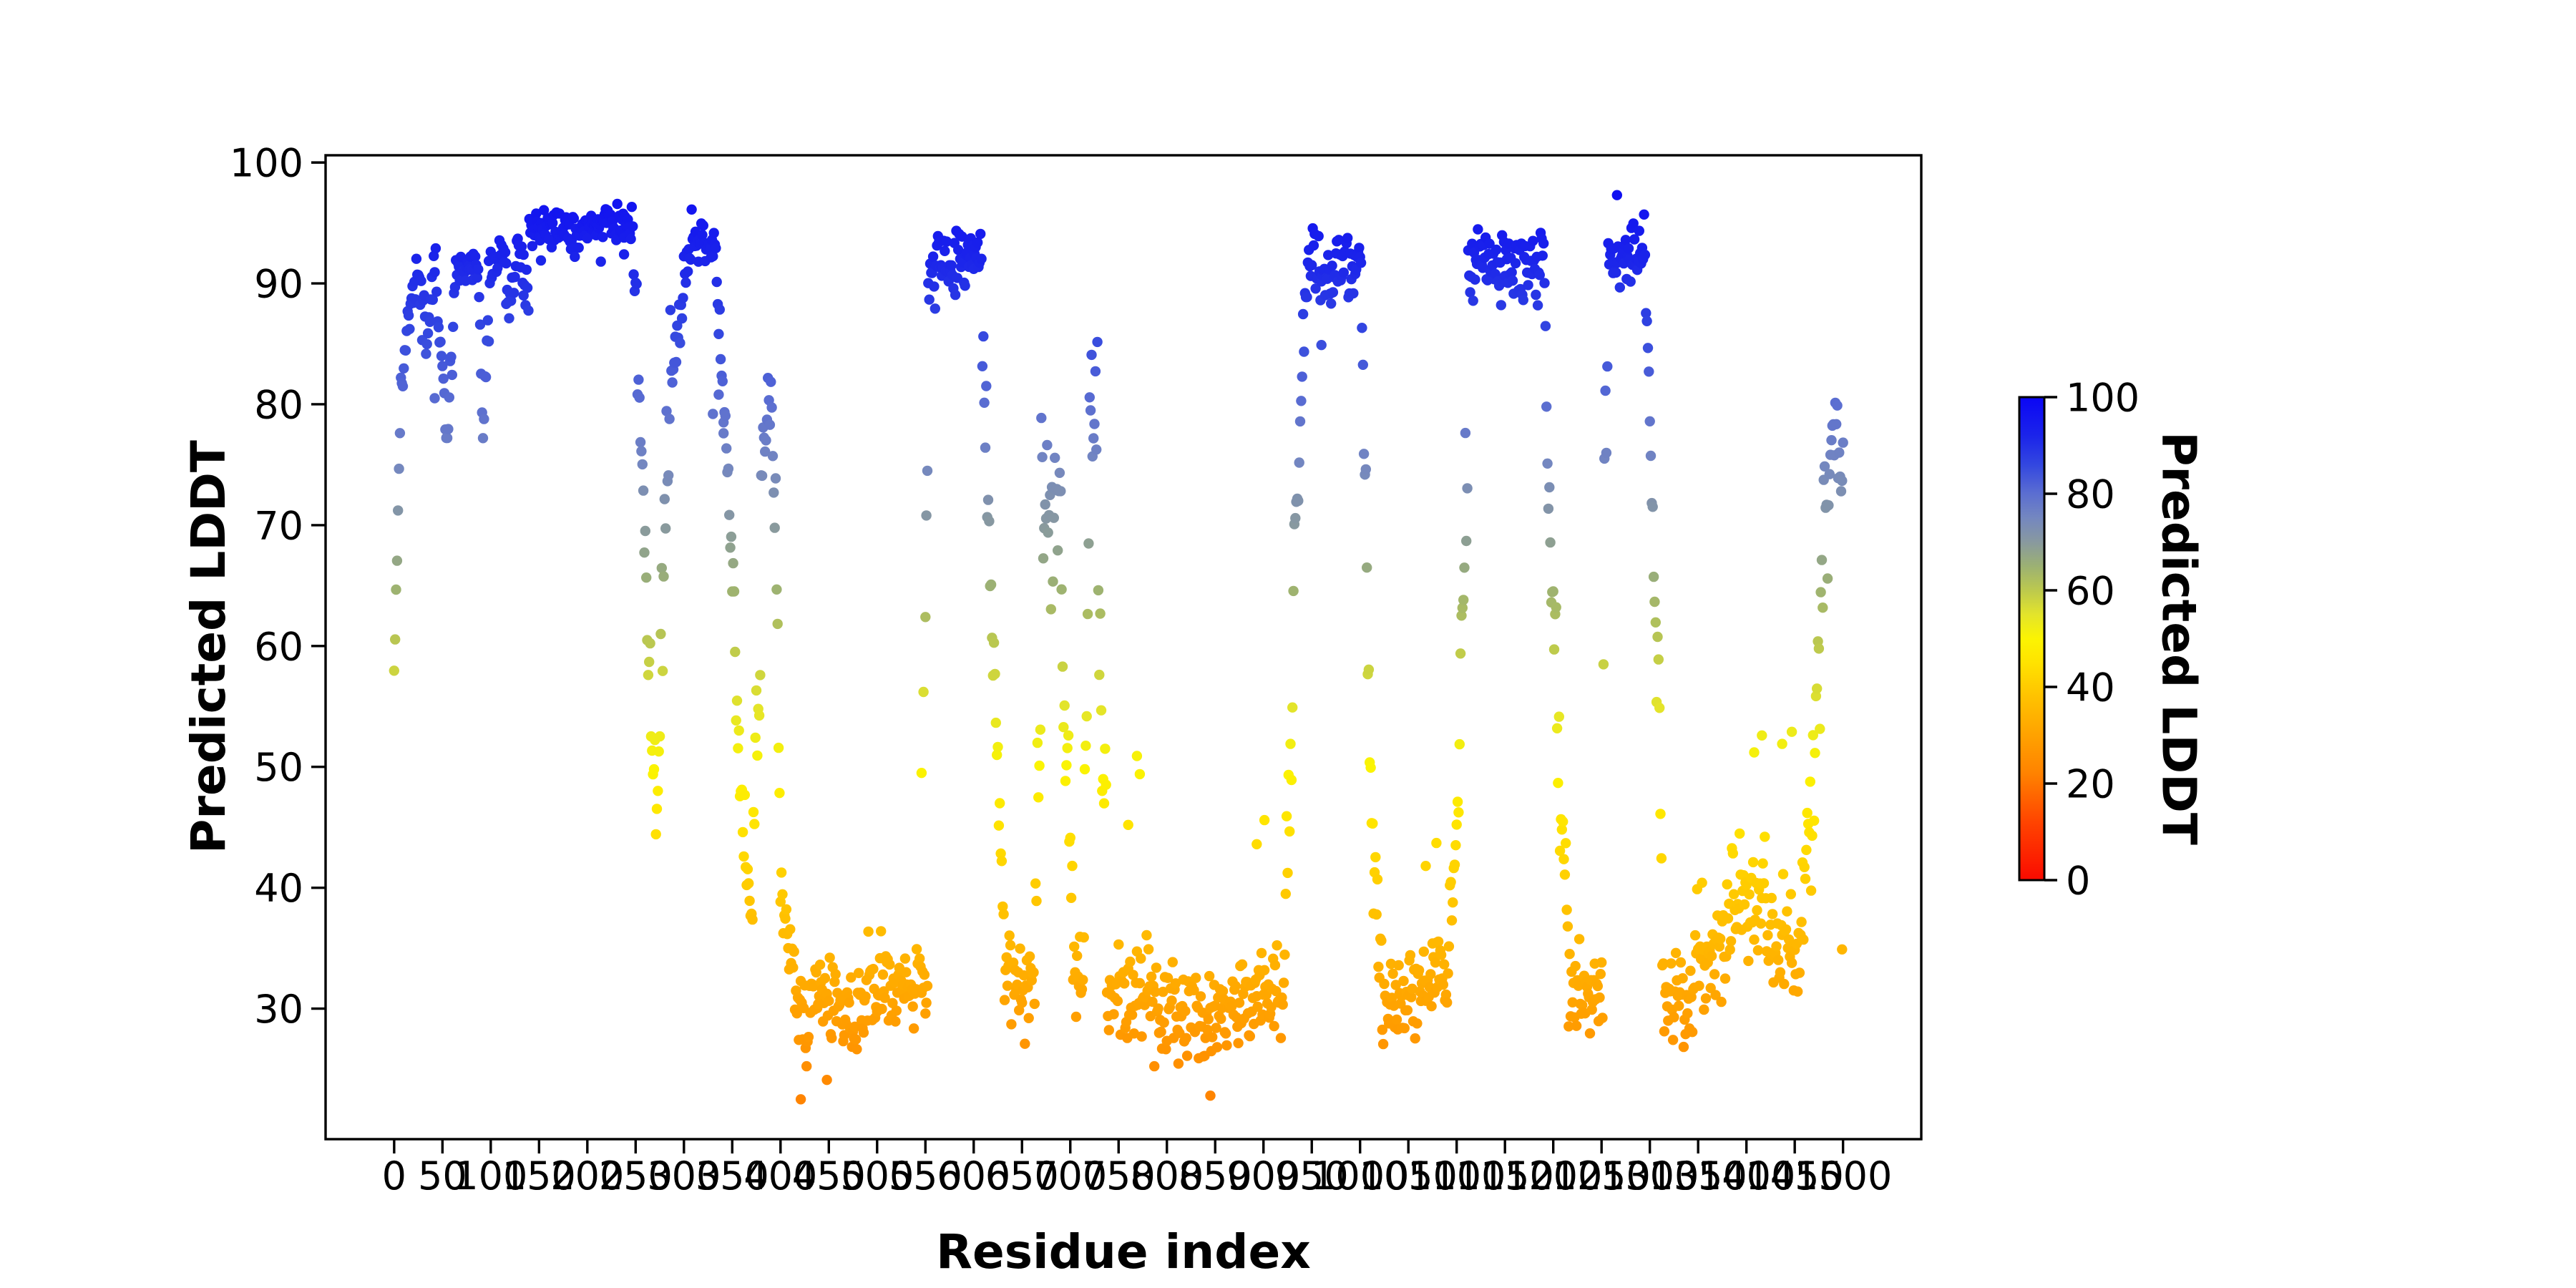  Describe the element at coordinates (732, 1176) in the screenshot. I see `x-tick-label: 350` at that location.